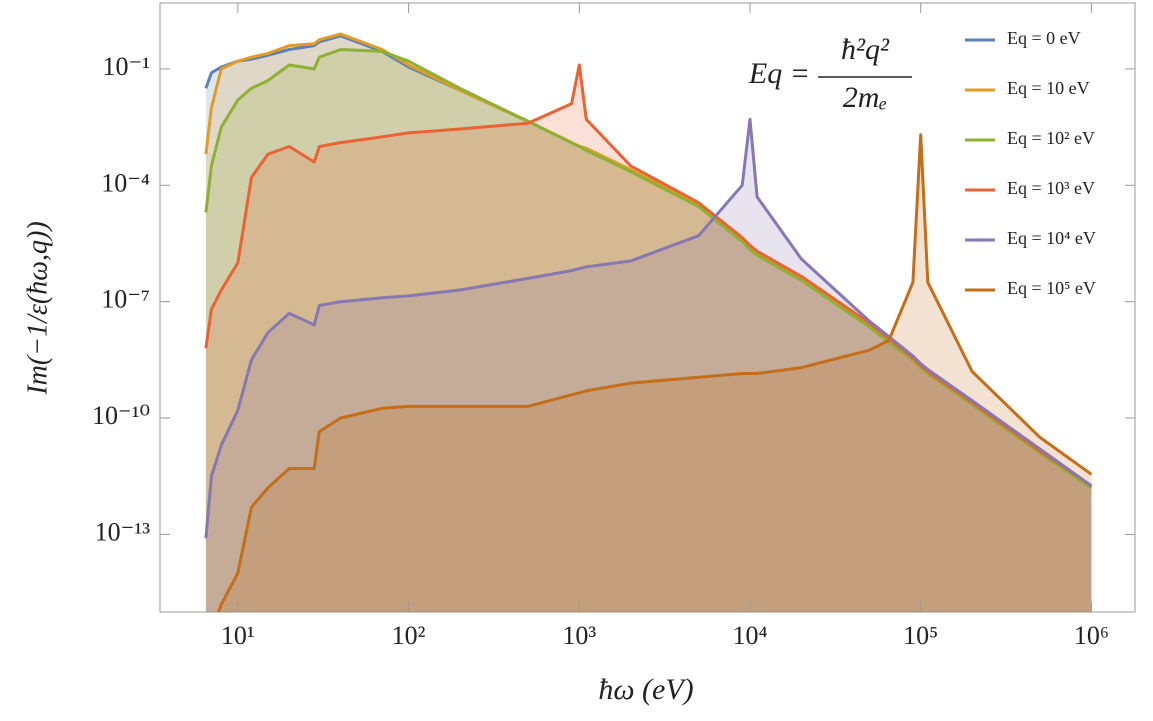  Describe the element at coordinates (125, 182) in the screenshot. I see `y-tick-label: 10⁻⁴` at that location.